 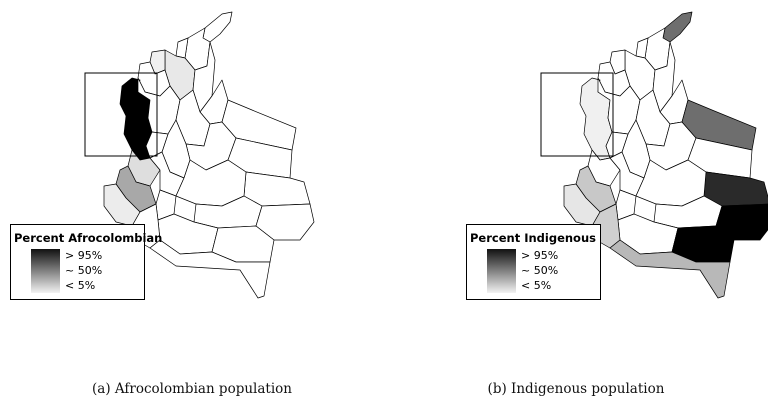 What do you see at coordinates (203, 389) in the screenshot?
I see `caption-text: Afrocolombian population` at bounding box center [203, 389].